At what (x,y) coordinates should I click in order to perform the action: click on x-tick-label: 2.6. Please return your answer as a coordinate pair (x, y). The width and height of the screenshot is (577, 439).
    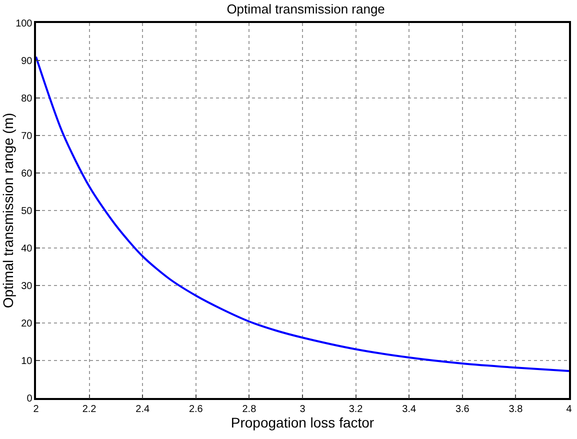
    Looking at the image, I should click on (196, 409).